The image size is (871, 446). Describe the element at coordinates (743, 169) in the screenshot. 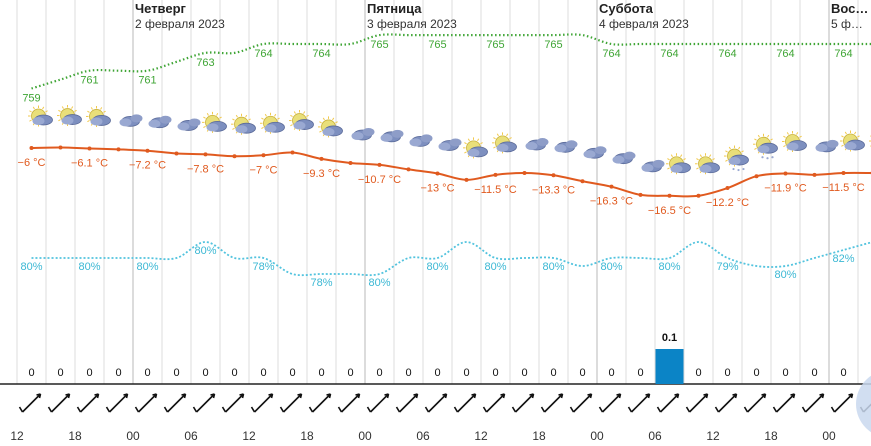

I see `snowflake` at that location.